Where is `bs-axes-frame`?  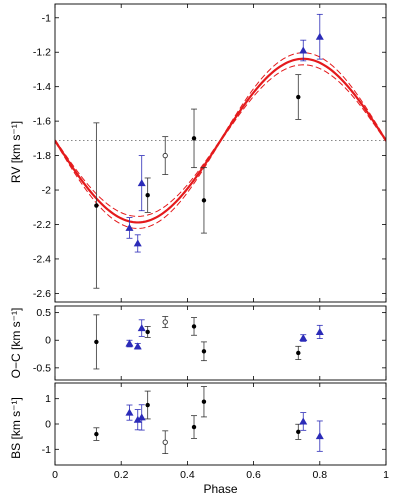
bs-axes-frame is located at coordinates (220, 424).